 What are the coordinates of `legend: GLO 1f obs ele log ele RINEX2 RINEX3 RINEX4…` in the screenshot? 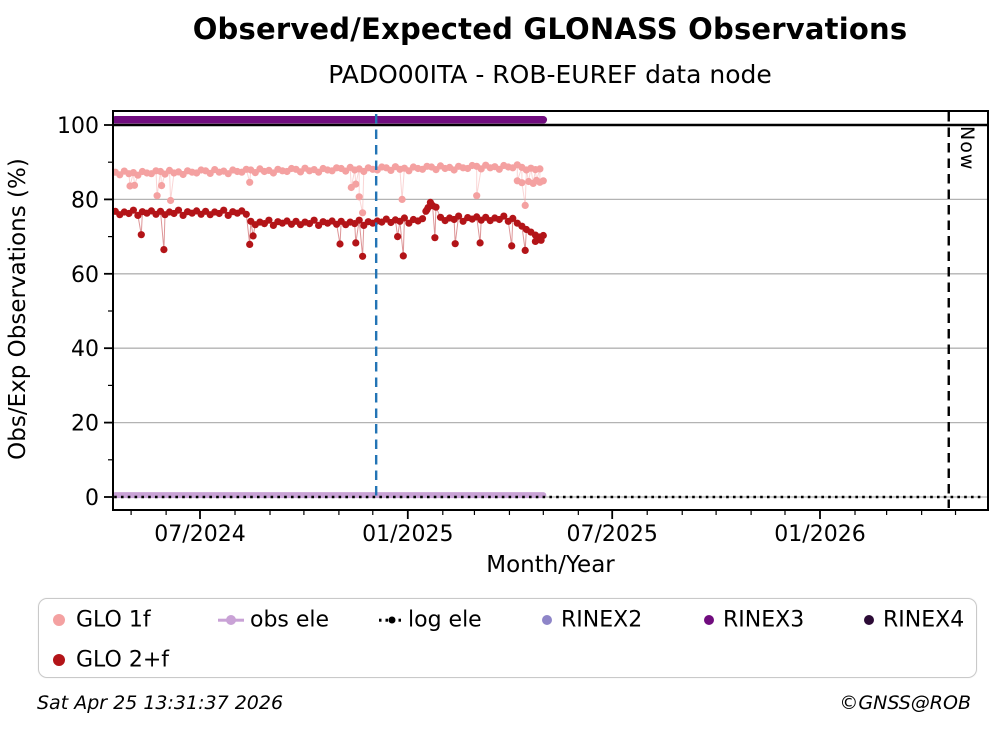 It's located at (507, 638).